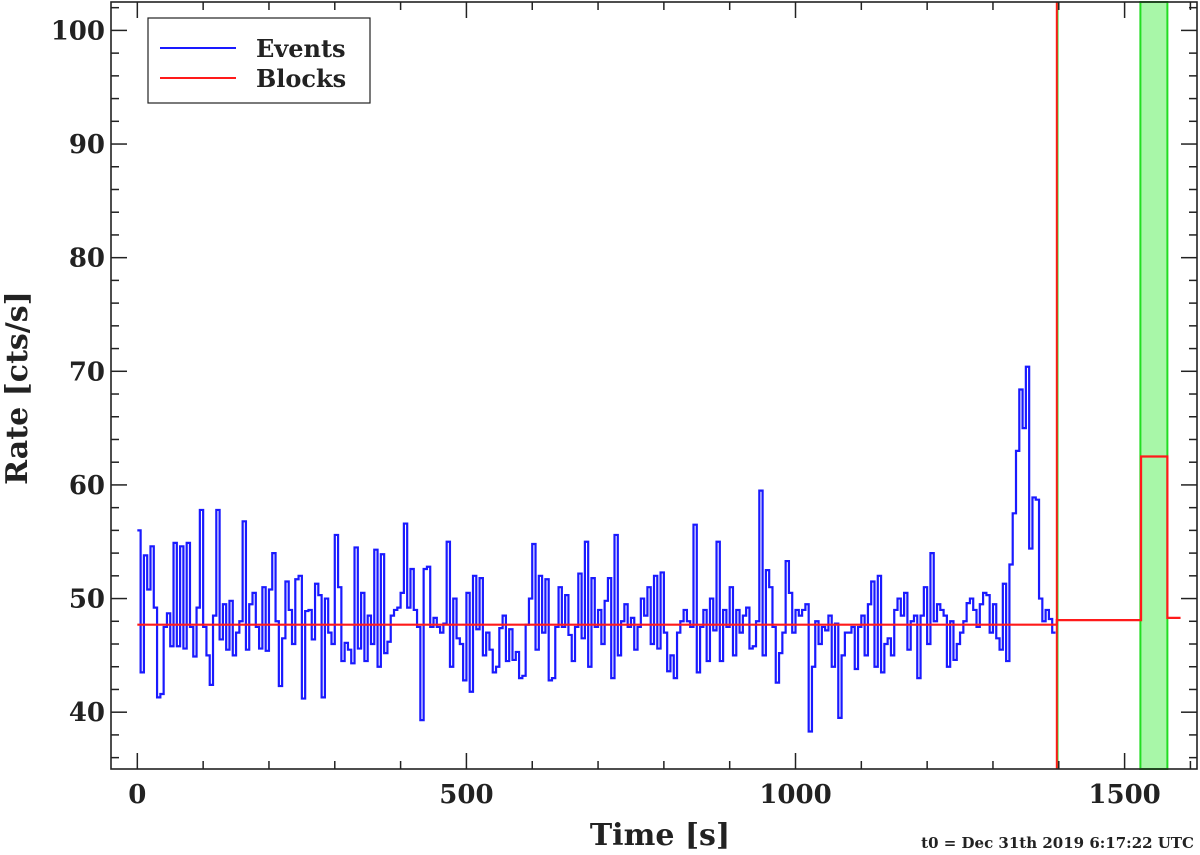 This screenshot has width=1200, height=855. What do you see at coordinates (466, 795) in the screenshot?
I see `x-tick-label: 500` at bounding box center [466, 795].